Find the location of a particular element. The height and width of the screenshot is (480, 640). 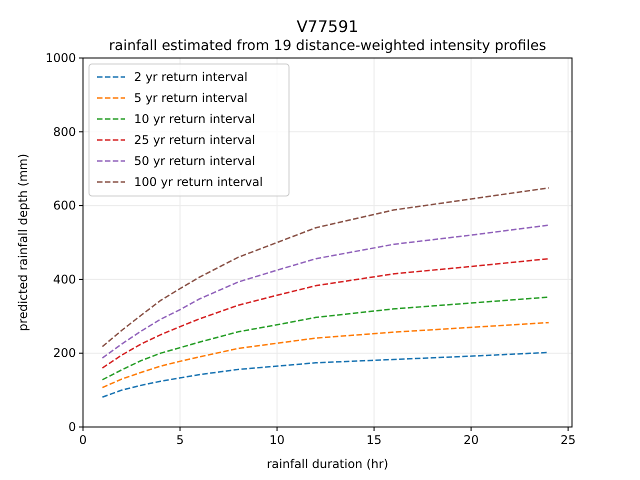

x-axis-title: rainfall duration (hr) is located at coordinates (327, 464).